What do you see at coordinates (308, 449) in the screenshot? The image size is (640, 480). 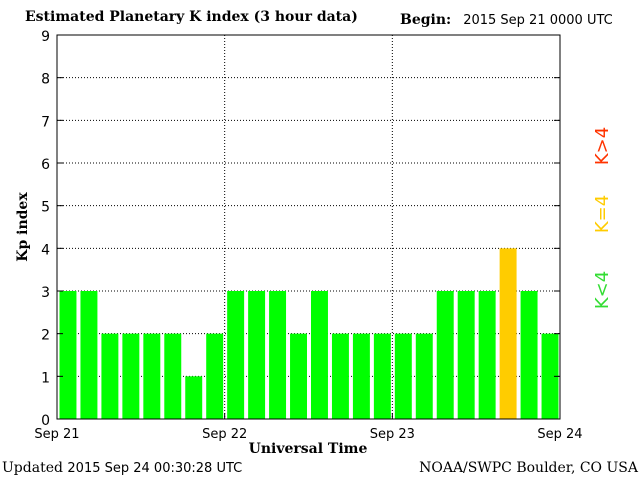 I see `x-axis-label: Universal Time` at bounding box center [308, 449].